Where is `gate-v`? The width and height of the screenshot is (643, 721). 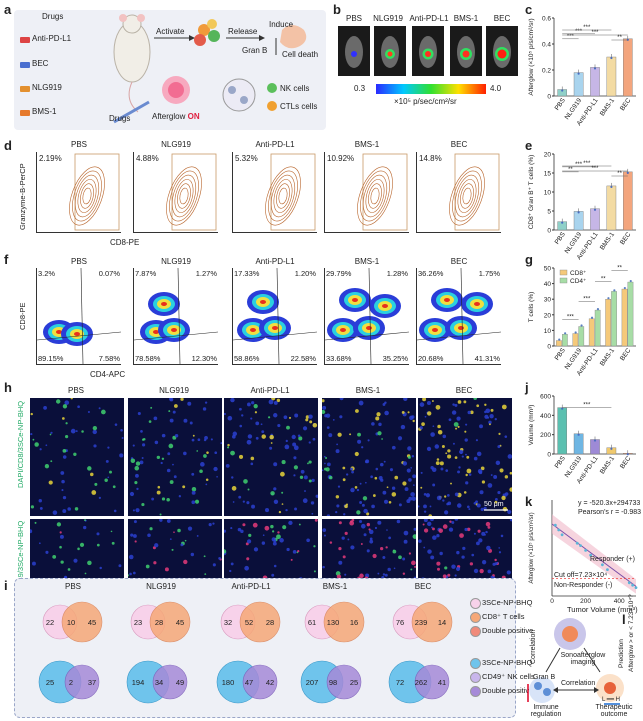 gate-v is located at coordinates (278, 316).